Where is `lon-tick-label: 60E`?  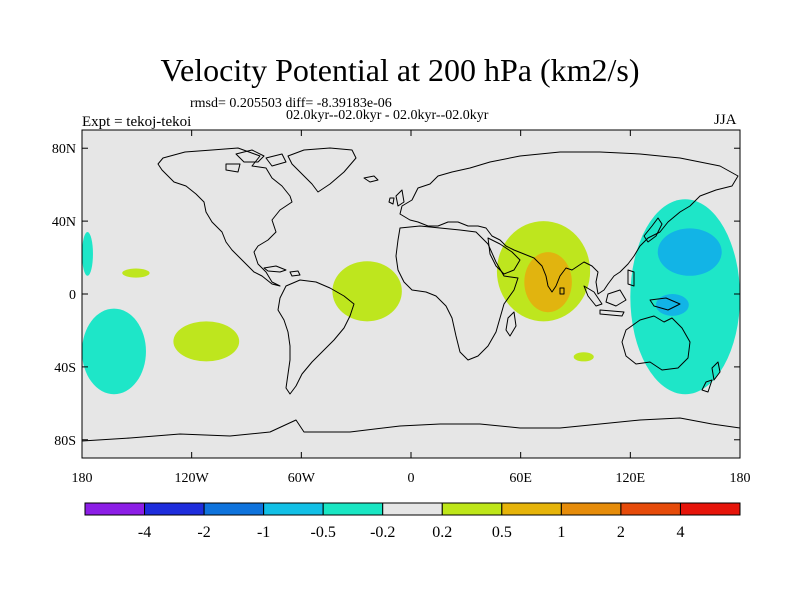 lon-tick-label: 60E is located at coordinates (520, 478).